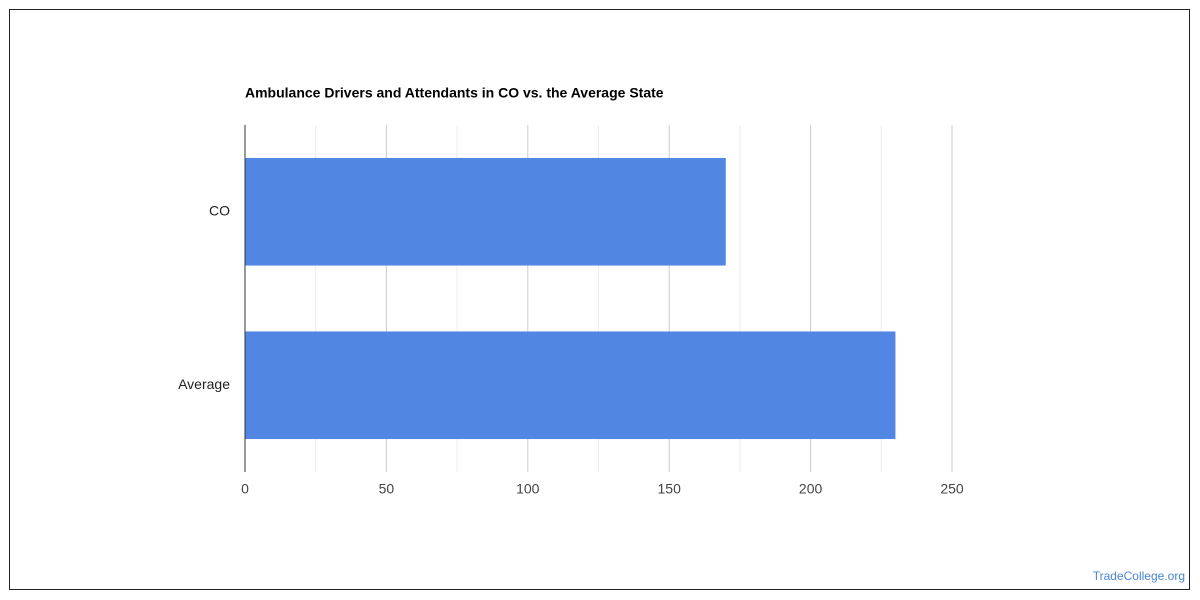 Image resolution: width=1200 pixels, height=600 pixels. Describe the element at coordinates (952, 489) in the screenshot. I see `x-tick-label: 250` at that location.